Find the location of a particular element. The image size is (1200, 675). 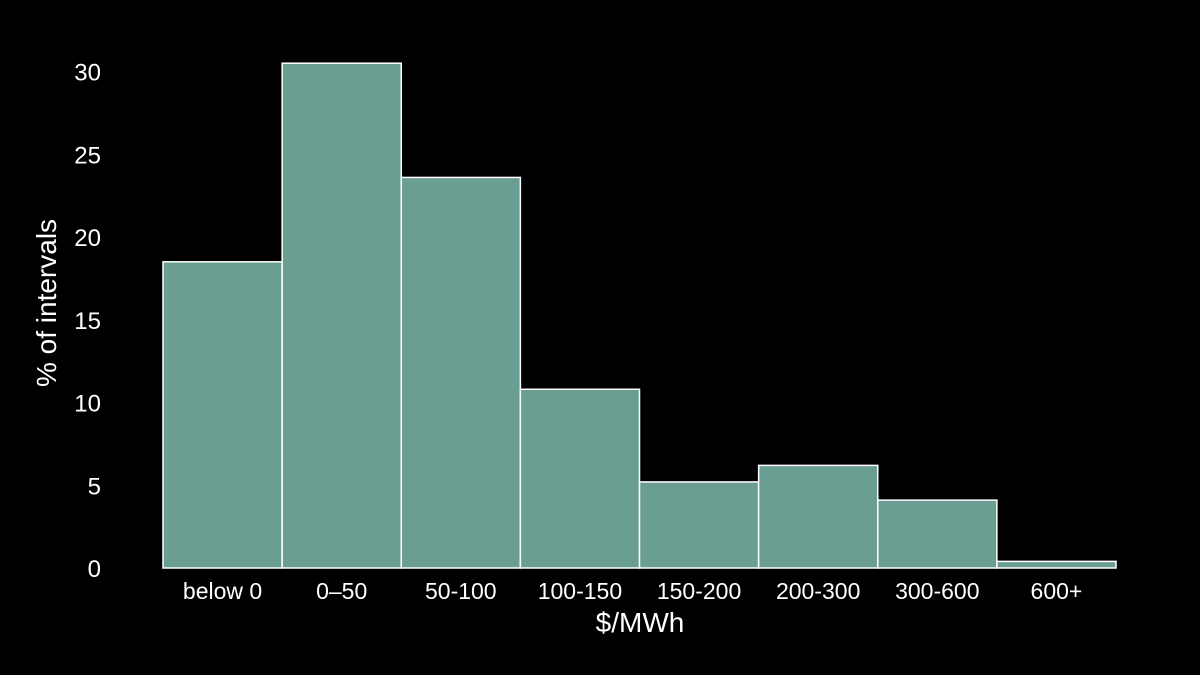

x-category-label-0: below 0 is located at coordinates (222, 591).